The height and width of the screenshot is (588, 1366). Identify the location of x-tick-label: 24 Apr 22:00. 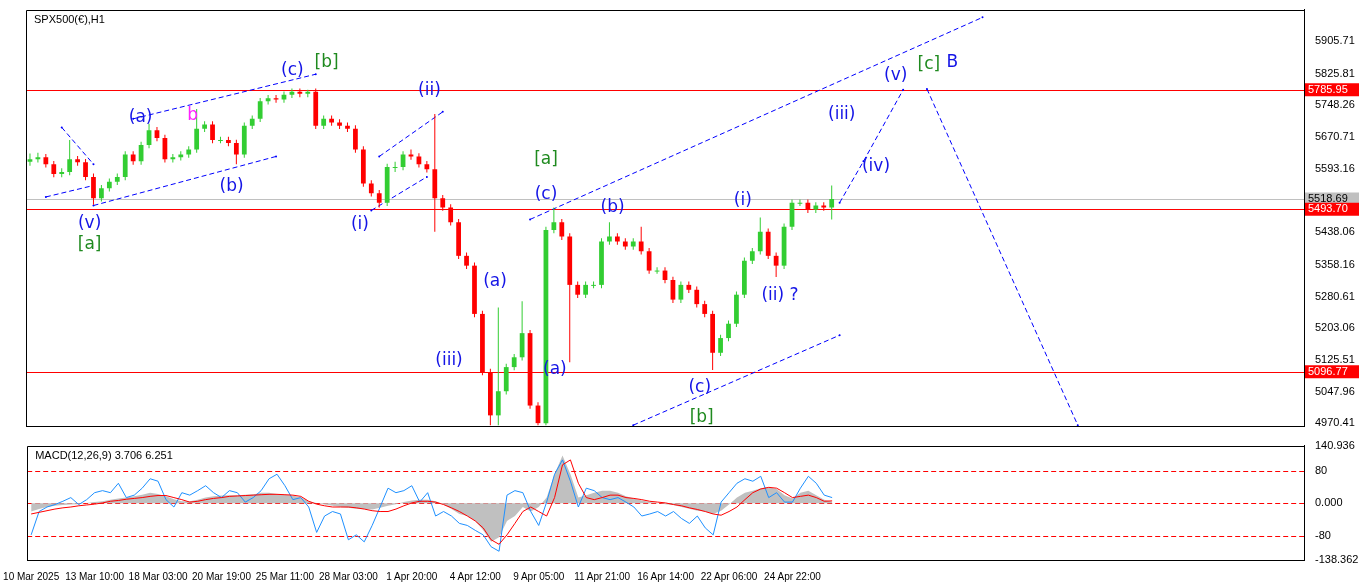
(793, 576).